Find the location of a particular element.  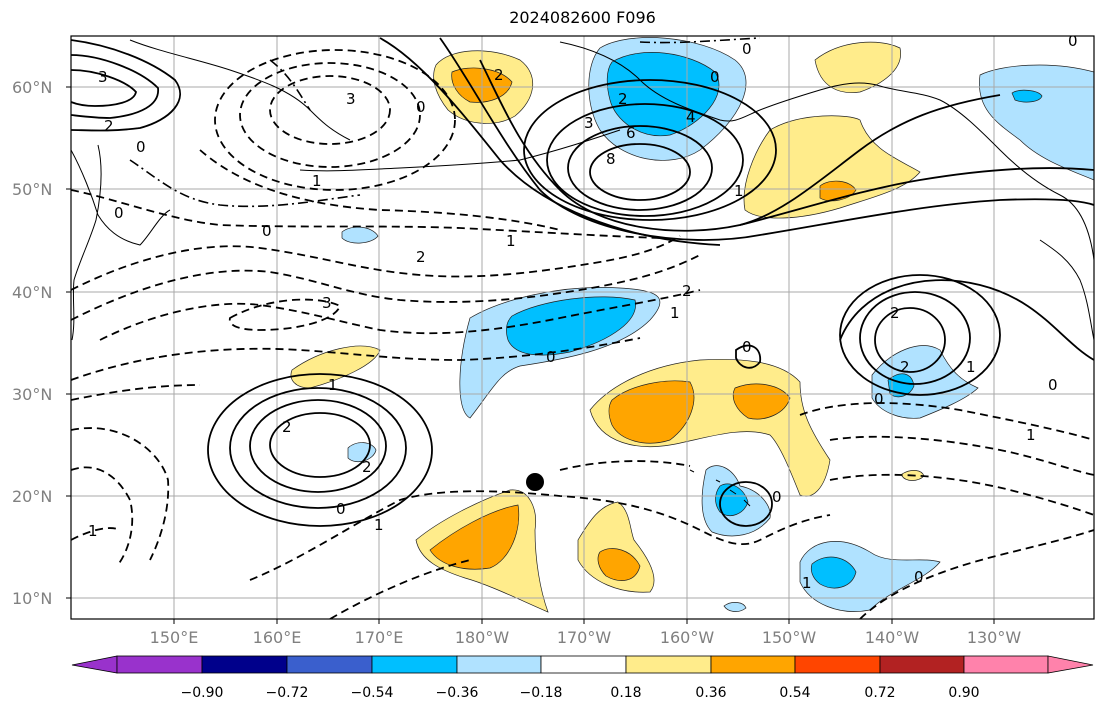

map-title: 2024082600 F096 is located at coordinates (582, 17).